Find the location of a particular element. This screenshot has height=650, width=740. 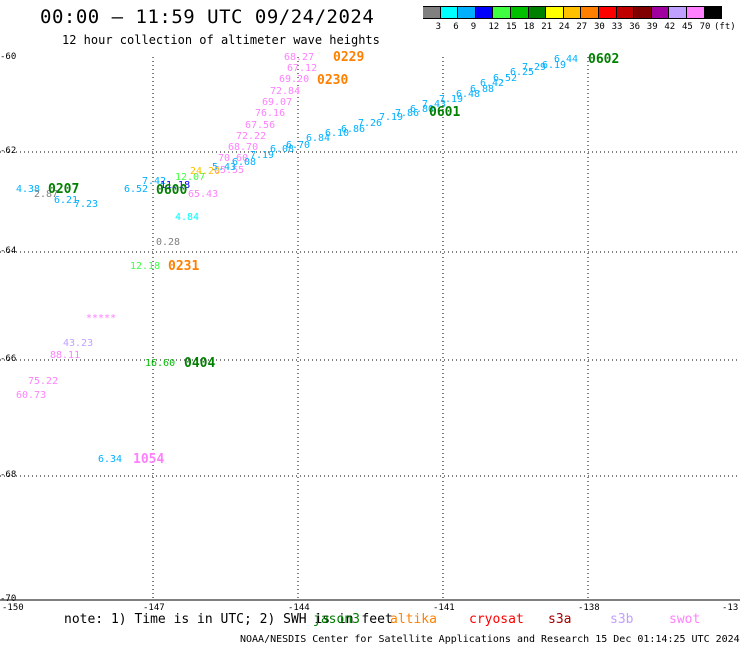

colorbar-tick: 27 is located at coordinates (582, 27).